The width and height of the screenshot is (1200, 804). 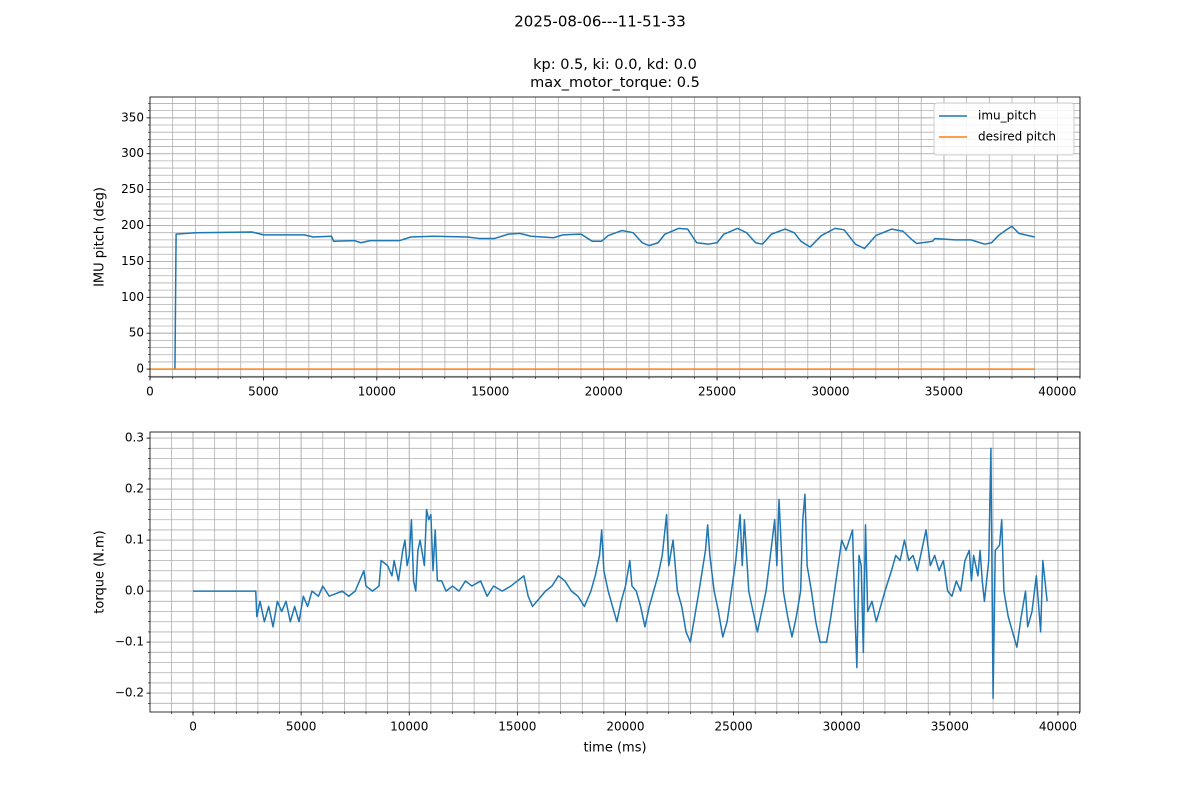 What do you see at coordinates (1017, 137) in the screenshot?
I see `legend-label: desired pitch` at bounding box center [1017, 137].